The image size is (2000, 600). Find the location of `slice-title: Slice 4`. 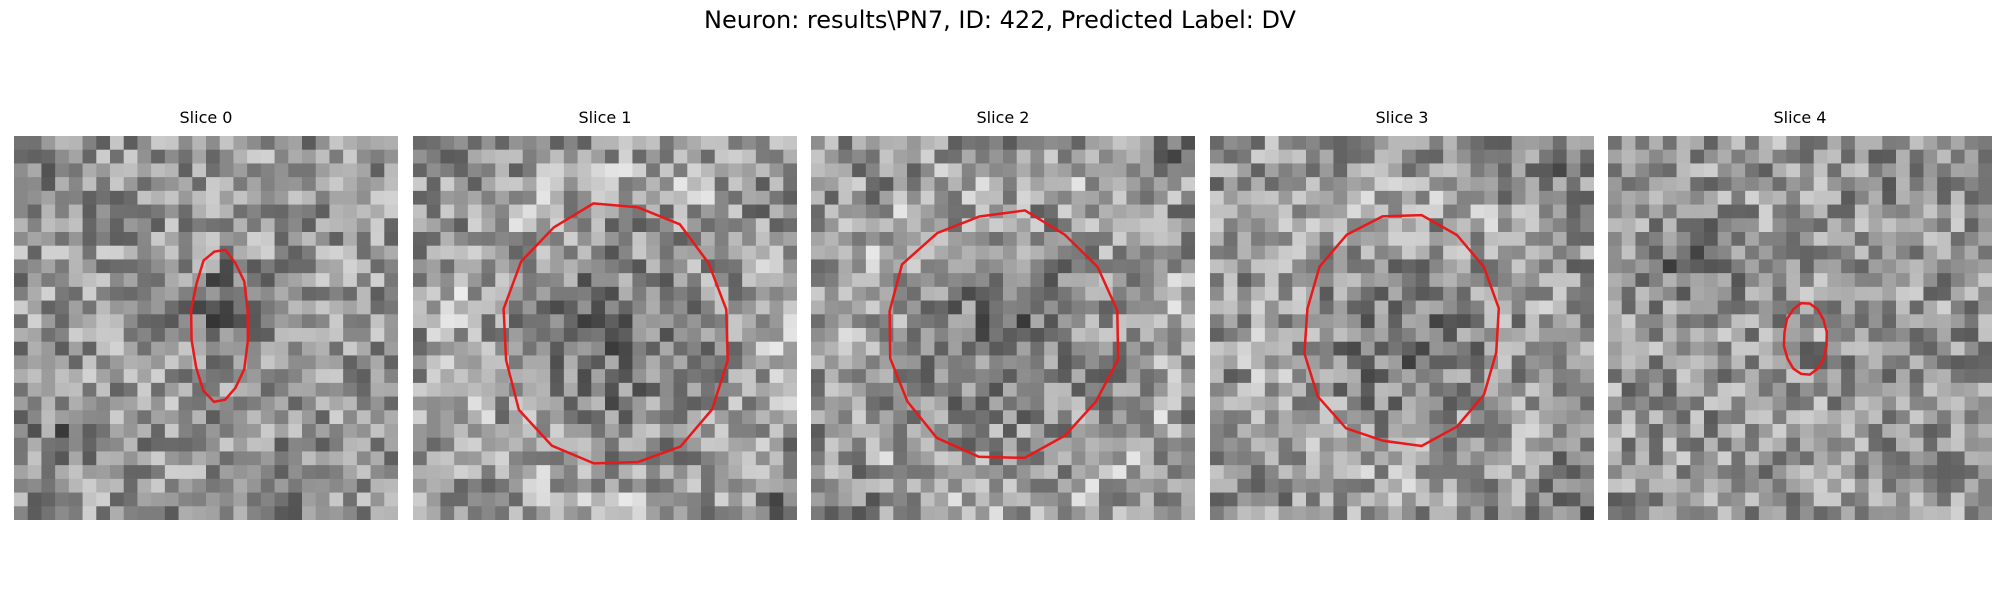

slice-title: Slice 4 is located at coordinates (1800, 117).